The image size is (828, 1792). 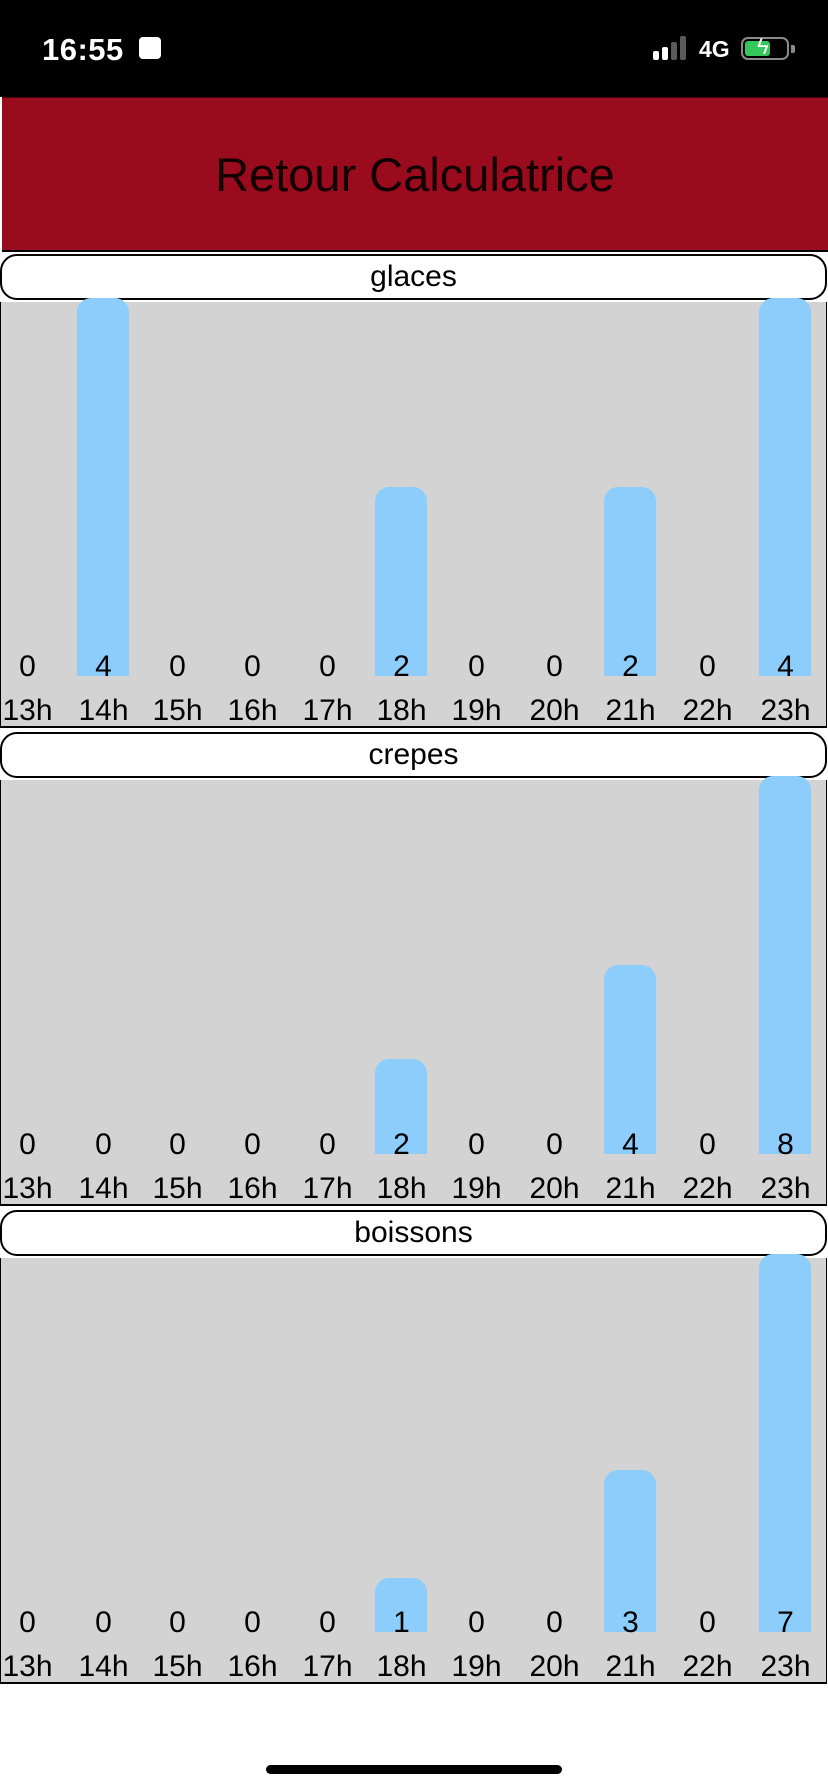 I want to click on value-label-18h: 1, so click(x=401, y=1622).